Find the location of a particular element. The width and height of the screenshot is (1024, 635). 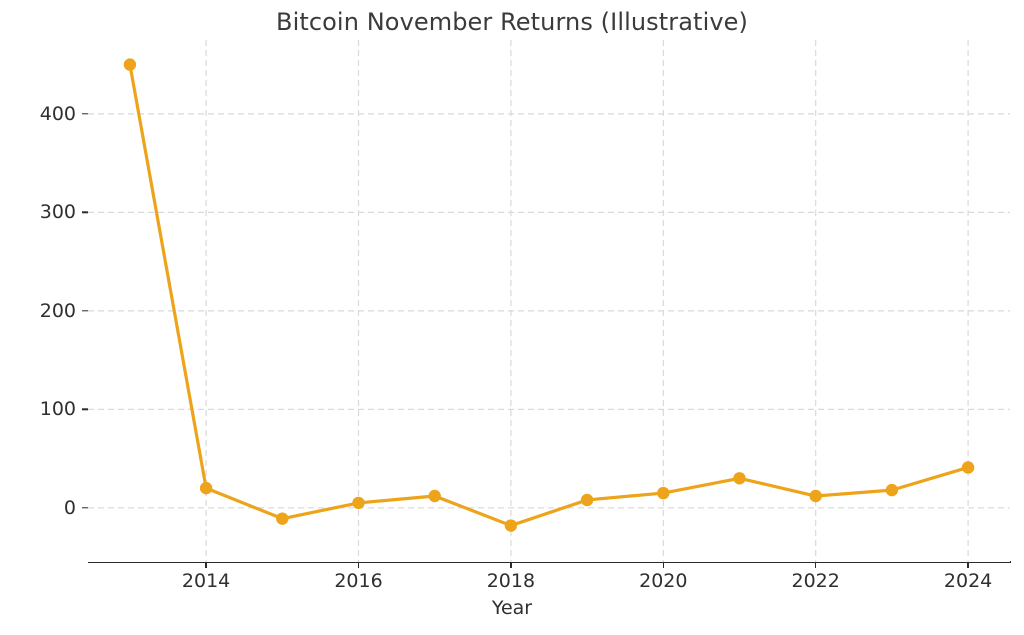

y-tick-label: 0 is located at coordinates (69, 507).